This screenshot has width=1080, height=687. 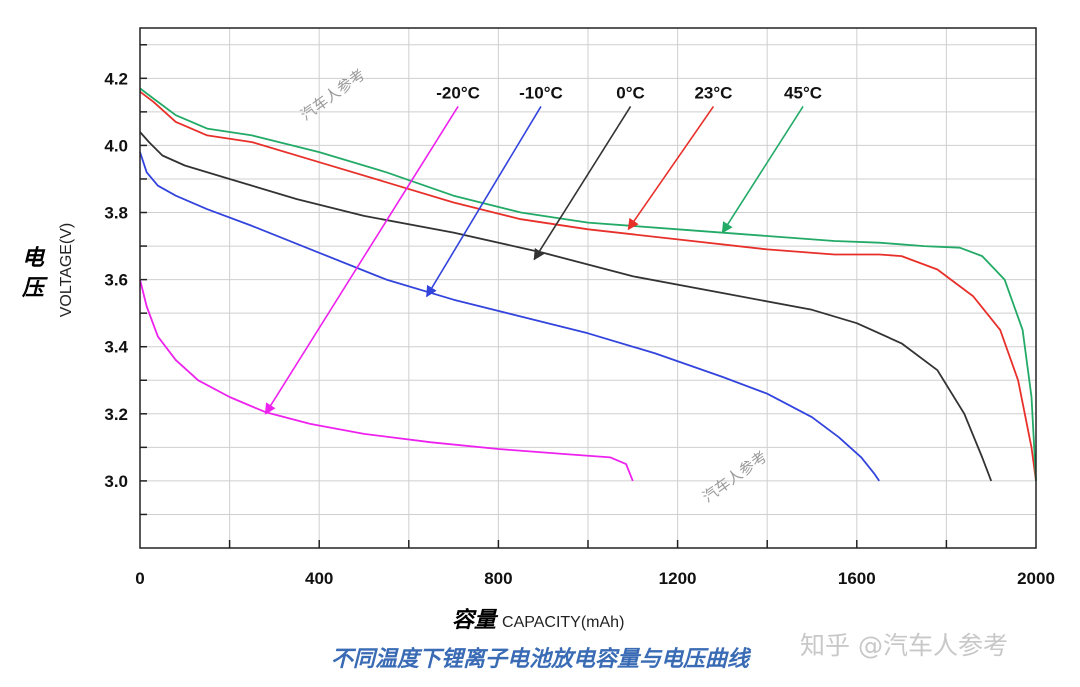 What do you see at coordinates (678, 578) in the screenshot?
I see `x-tick-label: 1200` at bounding box center [678, 578].